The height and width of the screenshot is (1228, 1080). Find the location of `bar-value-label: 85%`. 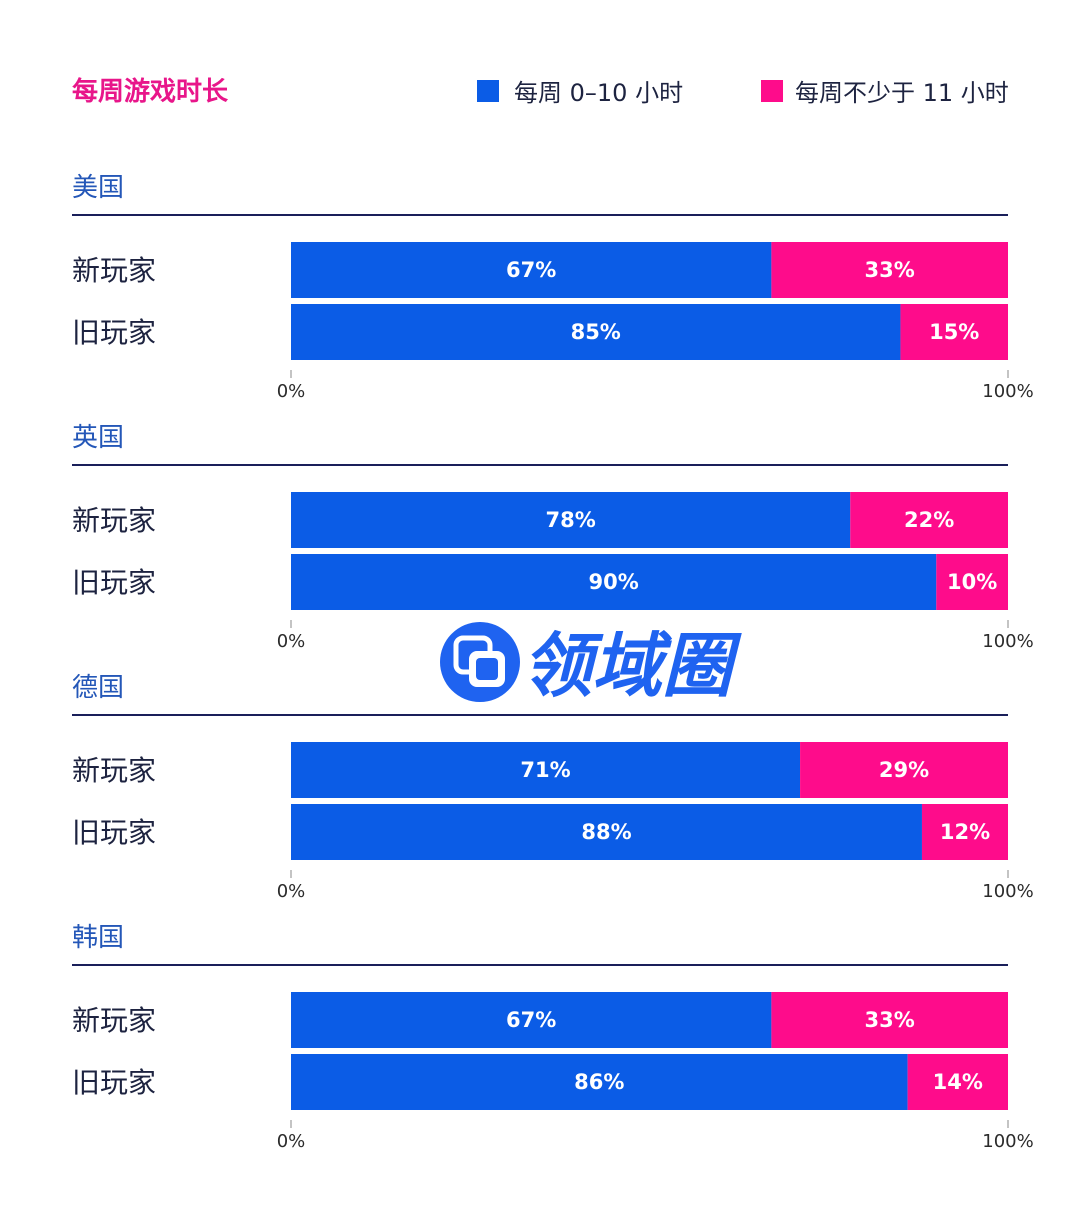

bar-value-label: 85% is located at coordinates (596, 332).